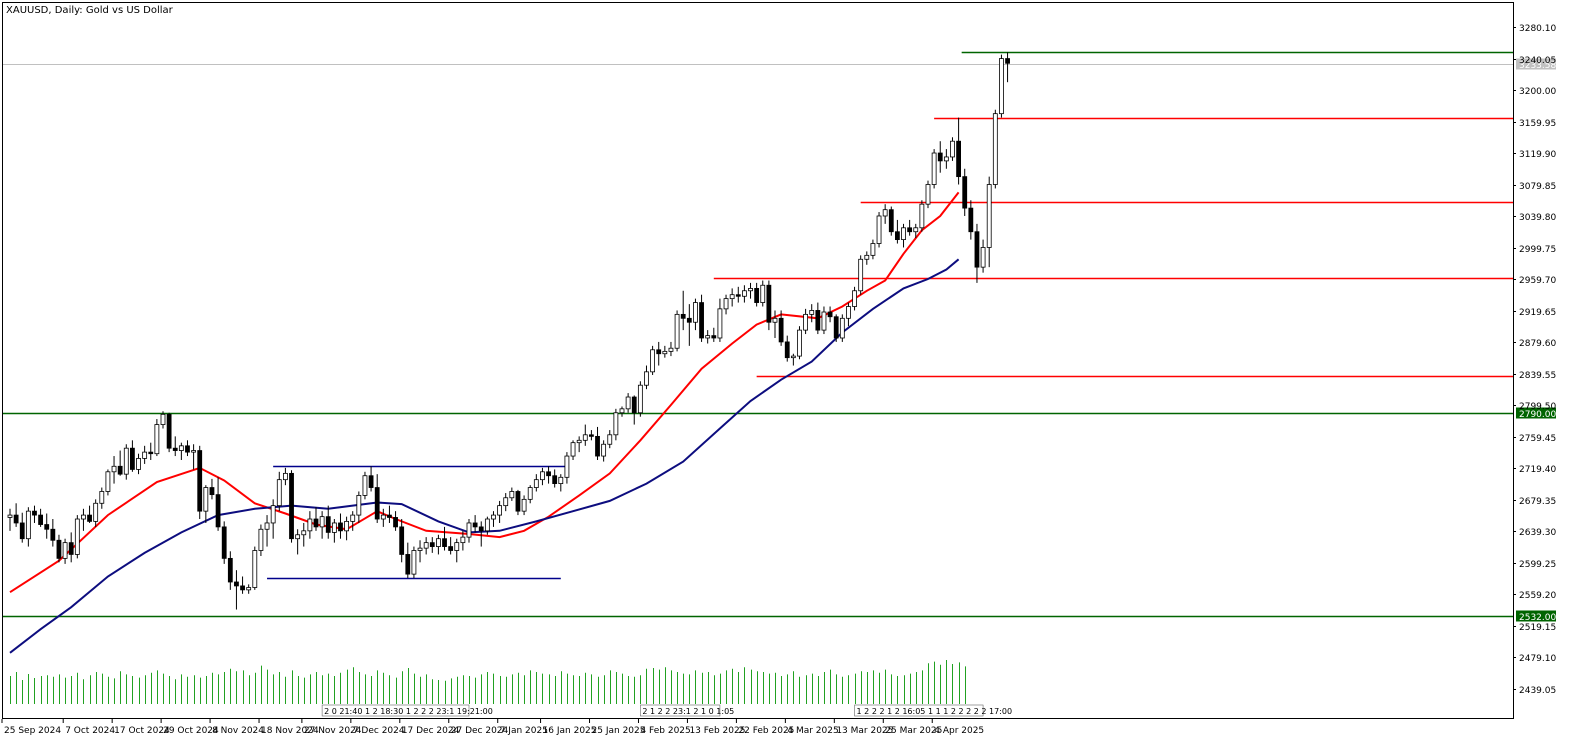 Image resolution: width=1586 pixels, height=751 pixels. I want to click on level-tag-5: 2790.00, so click(1537, 415).